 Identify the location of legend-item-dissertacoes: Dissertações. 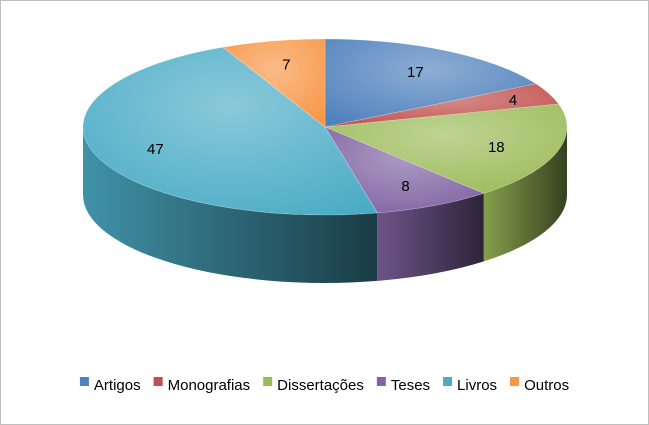
(313, 385).